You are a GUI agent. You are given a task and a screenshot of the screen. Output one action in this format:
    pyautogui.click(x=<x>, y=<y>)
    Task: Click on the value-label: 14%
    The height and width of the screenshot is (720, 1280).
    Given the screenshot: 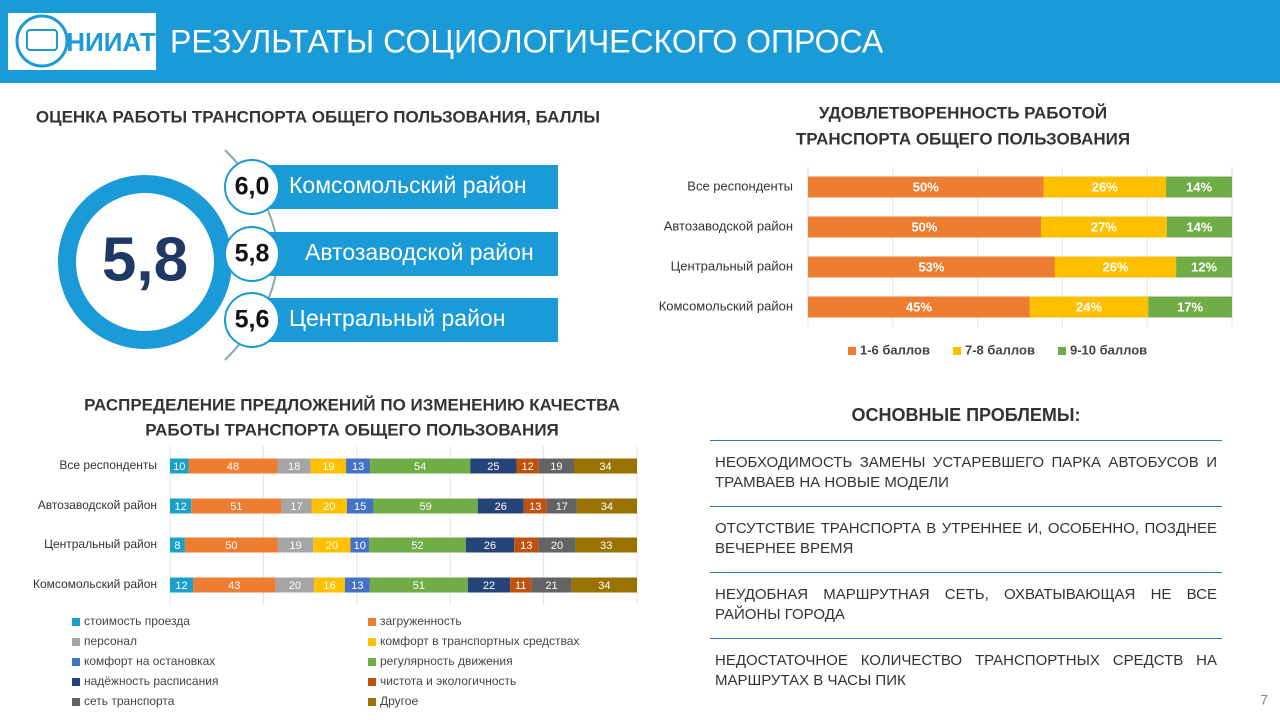 What is the action you would take?
    pyautogui.click(x=1199, y=186)
    